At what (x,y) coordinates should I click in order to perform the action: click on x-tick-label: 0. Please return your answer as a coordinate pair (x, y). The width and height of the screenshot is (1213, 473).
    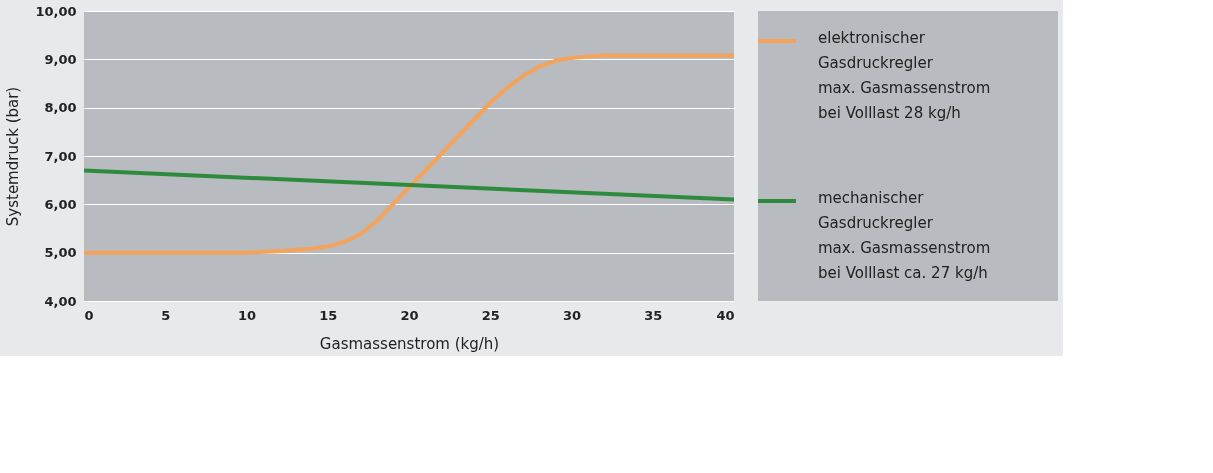
    Looking at the image, I should click on (89, 315).